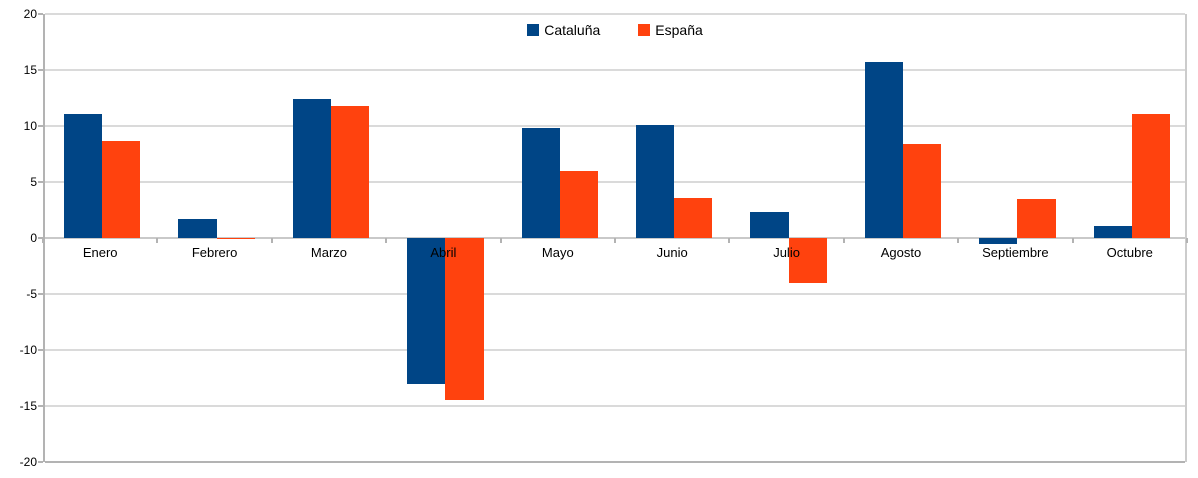 The width and height of the screenshot is (1198, 478). What do you see at coordinates (464, 319) in the screenshot?
I see `bar-españa-abril` at bounding box center [464, 319].